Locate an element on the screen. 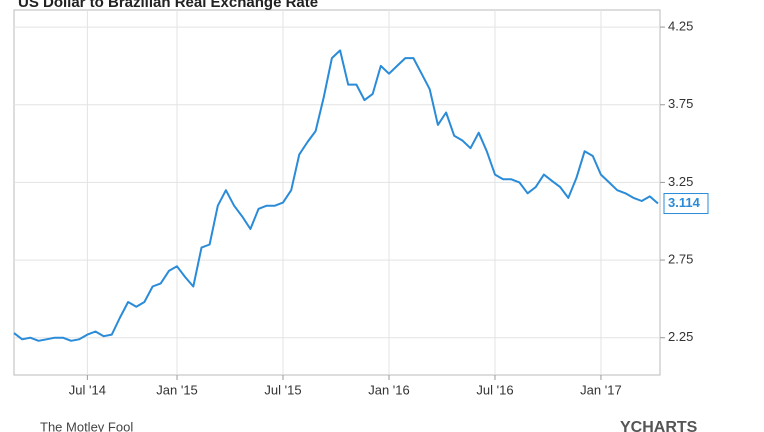  last-value-box is located at coordinates (686, 204).